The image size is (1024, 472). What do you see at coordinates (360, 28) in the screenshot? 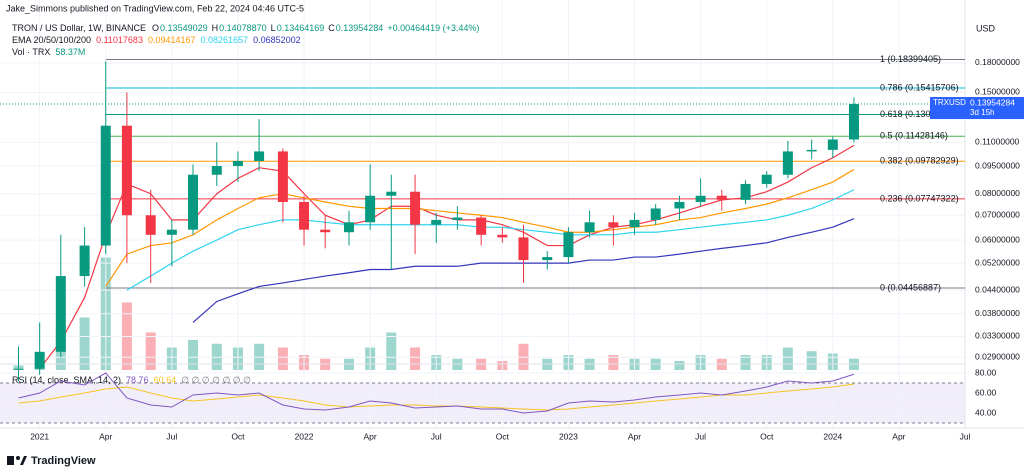
I see `ohlc-value: 0.13954284` at bounding box center [360, 28].